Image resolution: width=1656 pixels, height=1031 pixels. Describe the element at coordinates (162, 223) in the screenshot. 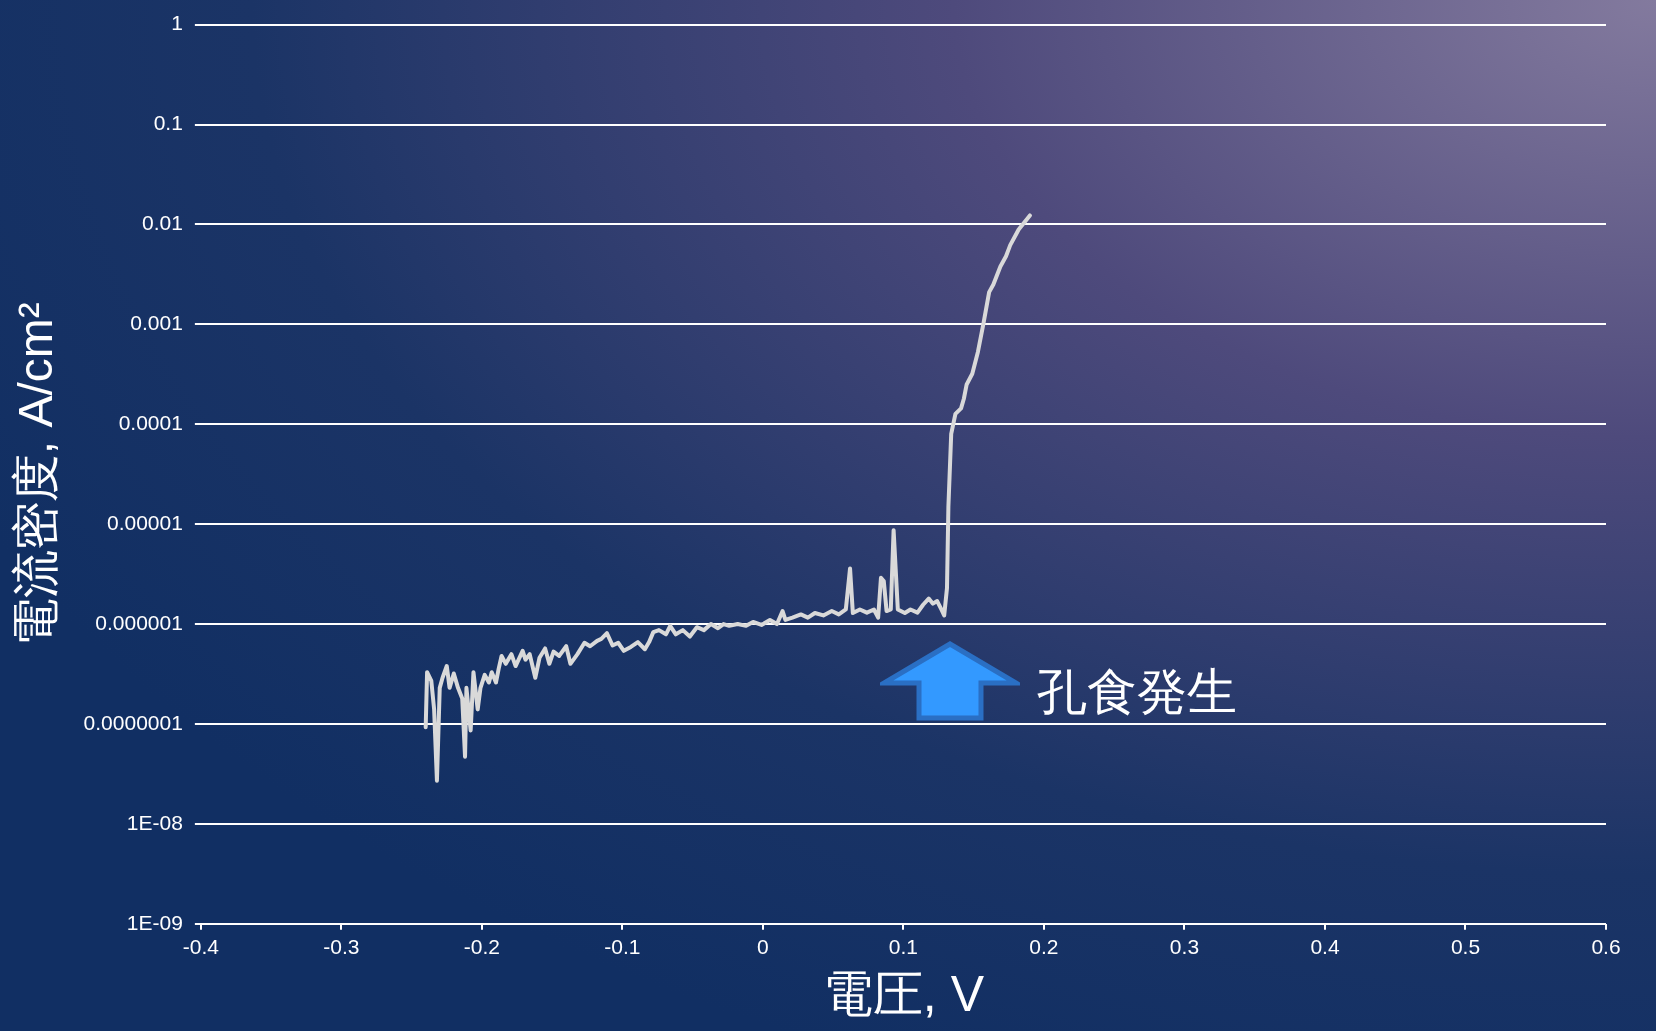

I see `y-tick-label: 0.01` at that location.